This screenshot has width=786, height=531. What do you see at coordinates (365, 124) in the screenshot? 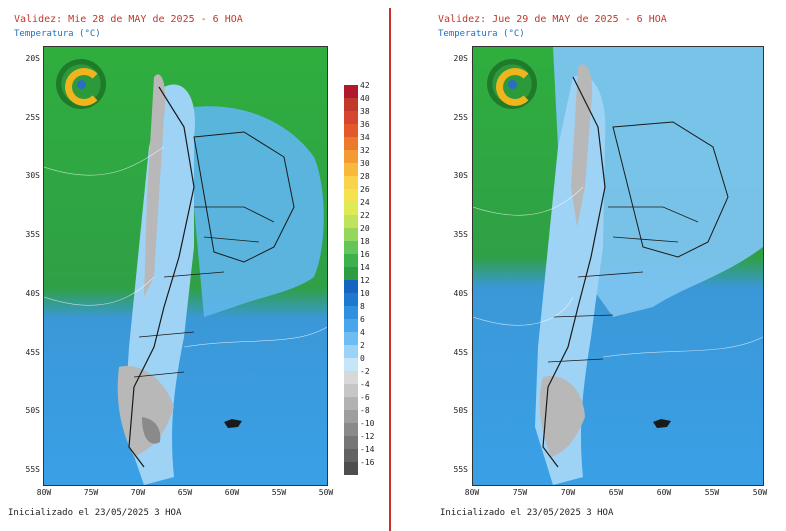
I see `legend-value-label: 36` at bounding box center [365, 124].